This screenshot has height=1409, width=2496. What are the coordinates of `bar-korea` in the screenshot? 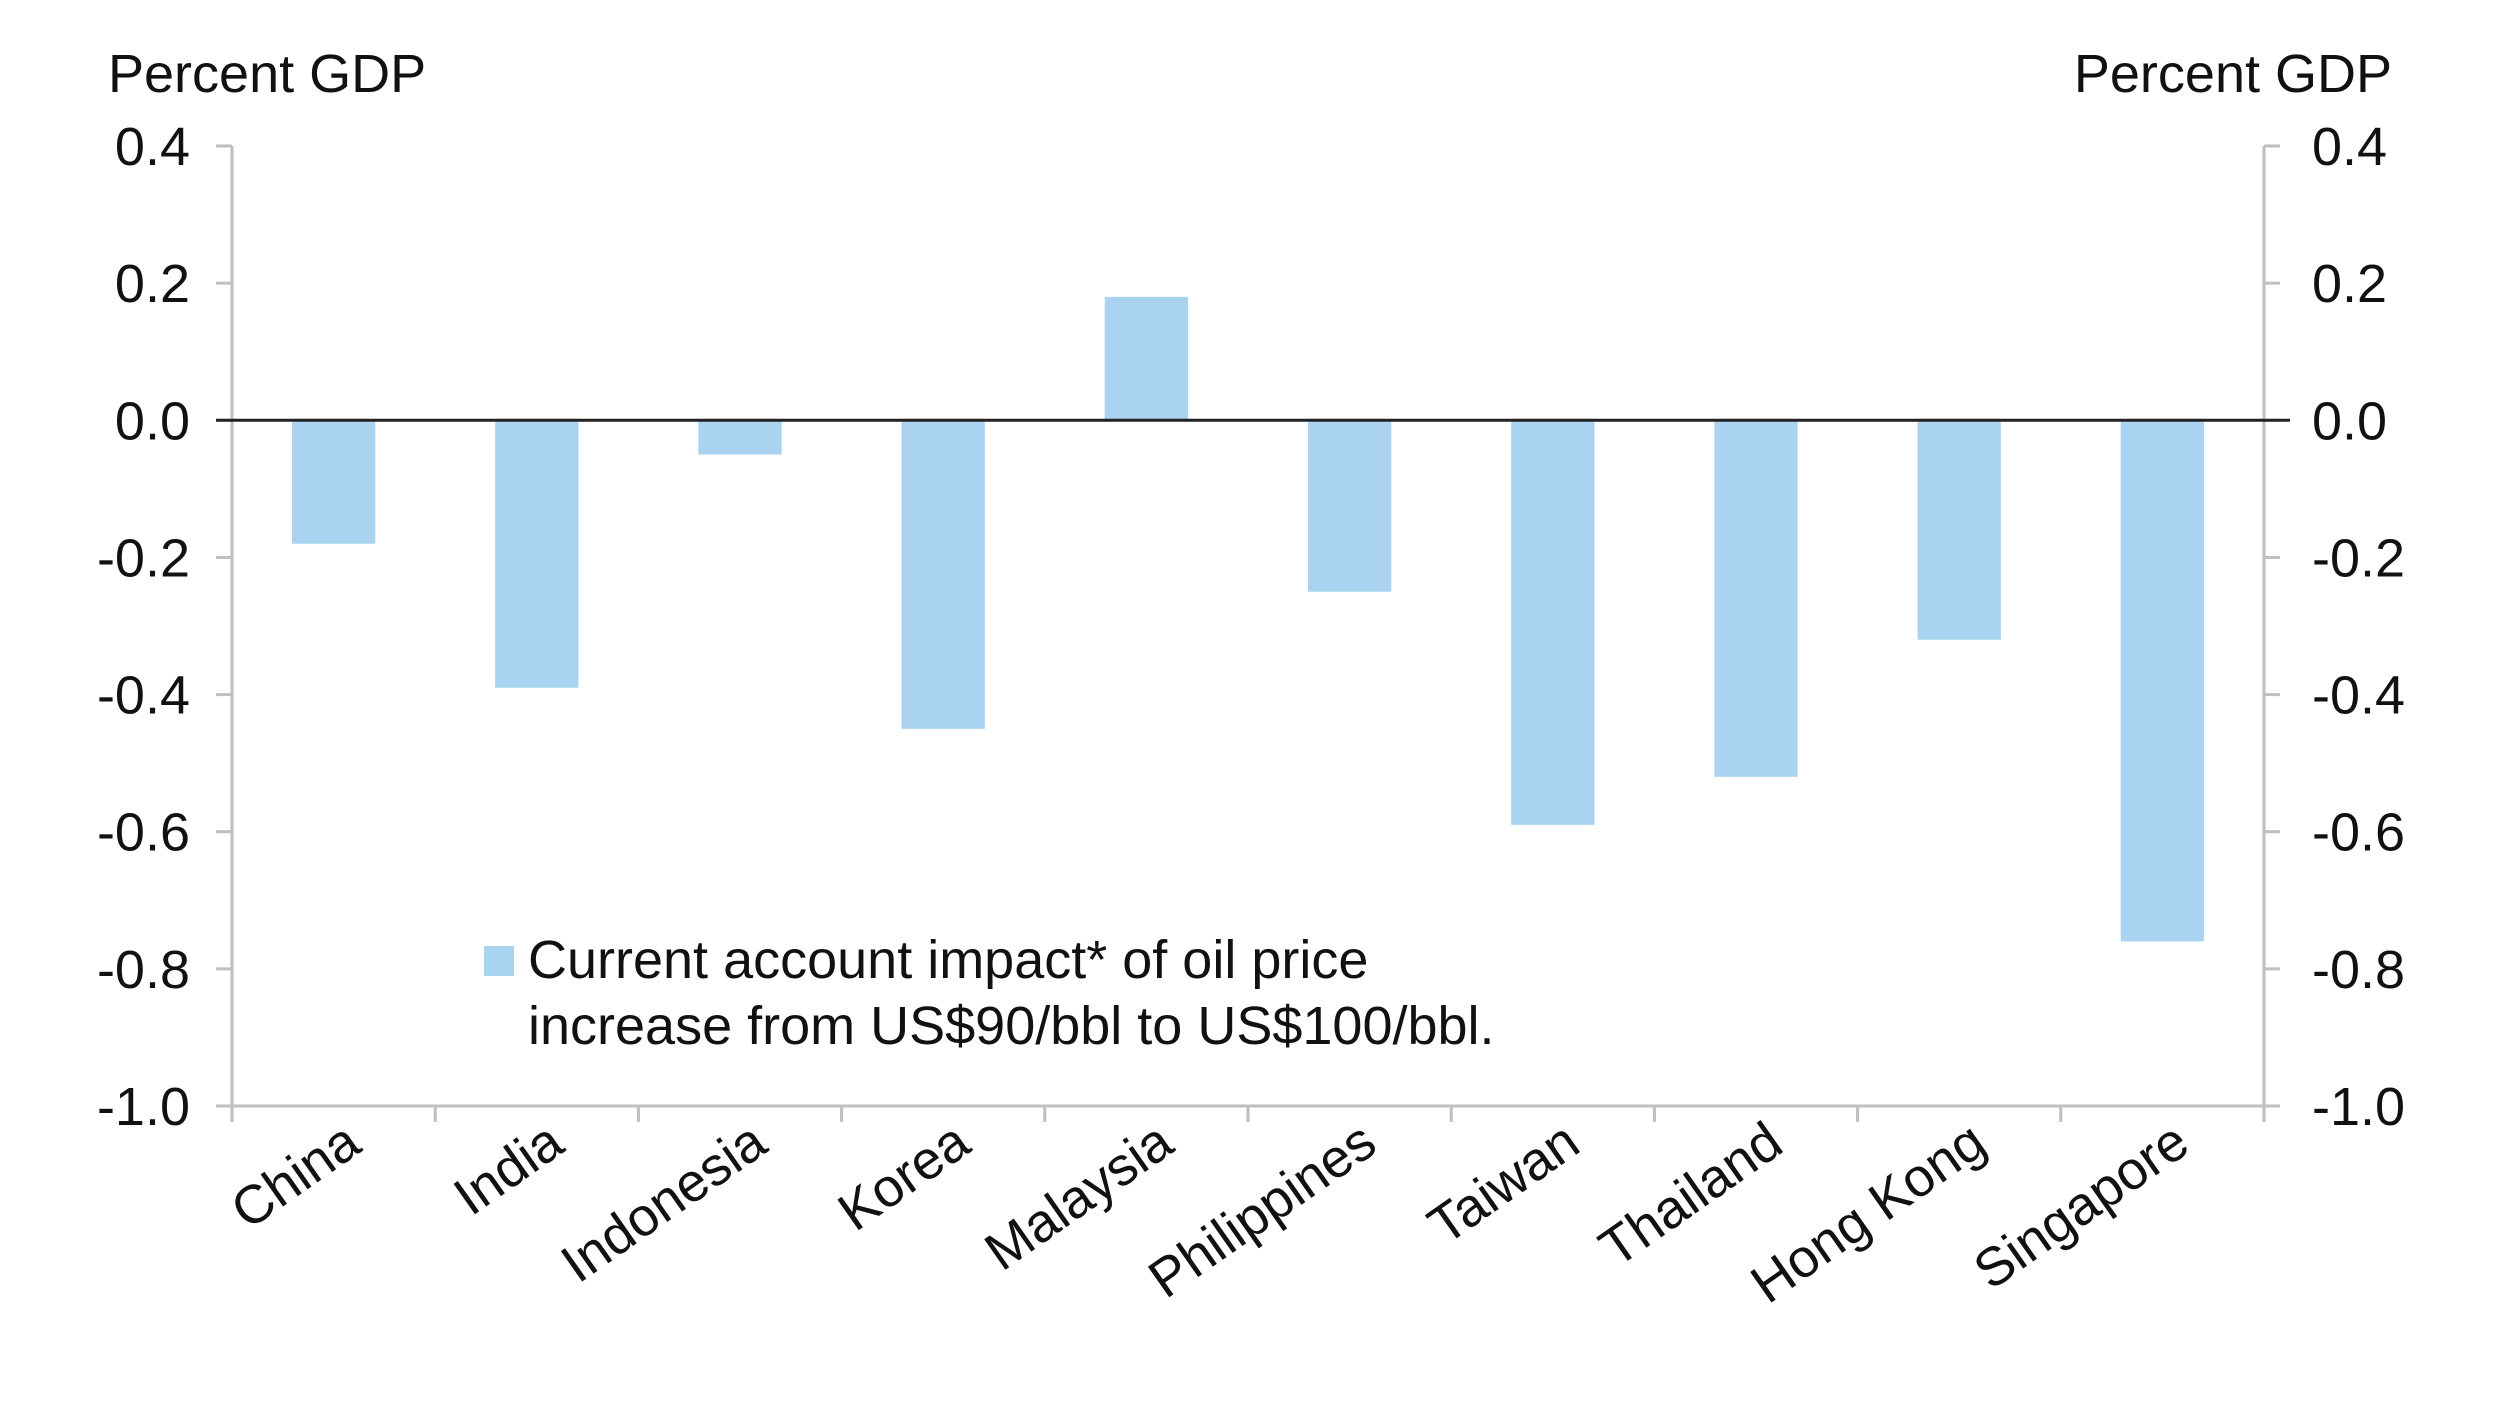 It's located at (943, 574).